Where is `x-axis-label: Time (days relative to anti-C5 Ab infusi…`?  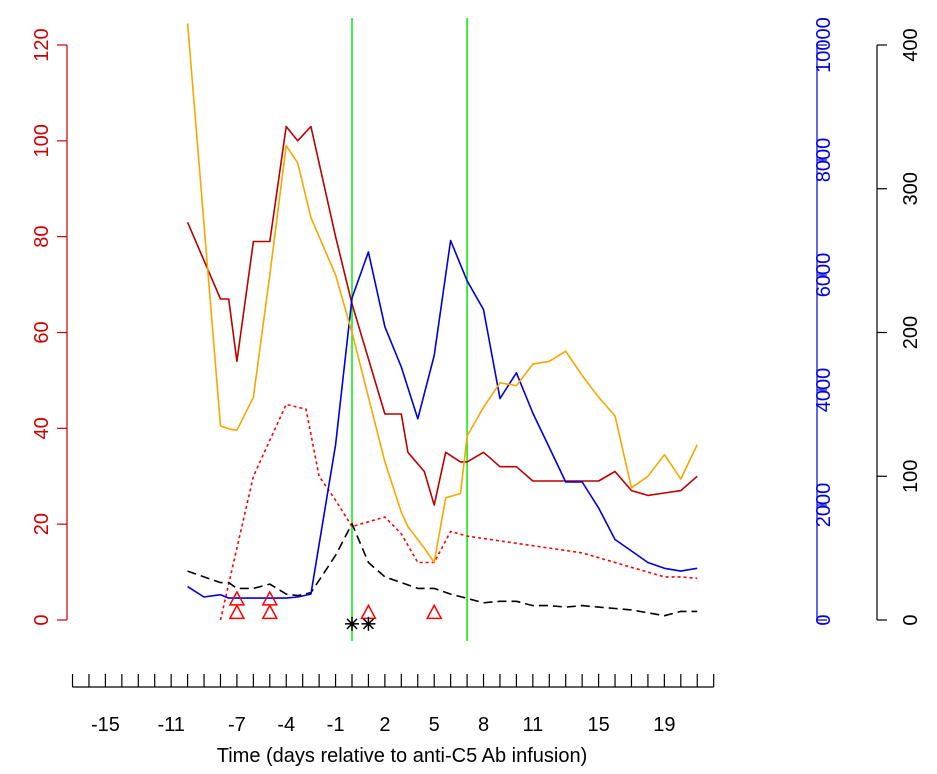
x-axis-label: Time (days relative to anti-C5 Ab infusi… is located at coordinates (402, 756).